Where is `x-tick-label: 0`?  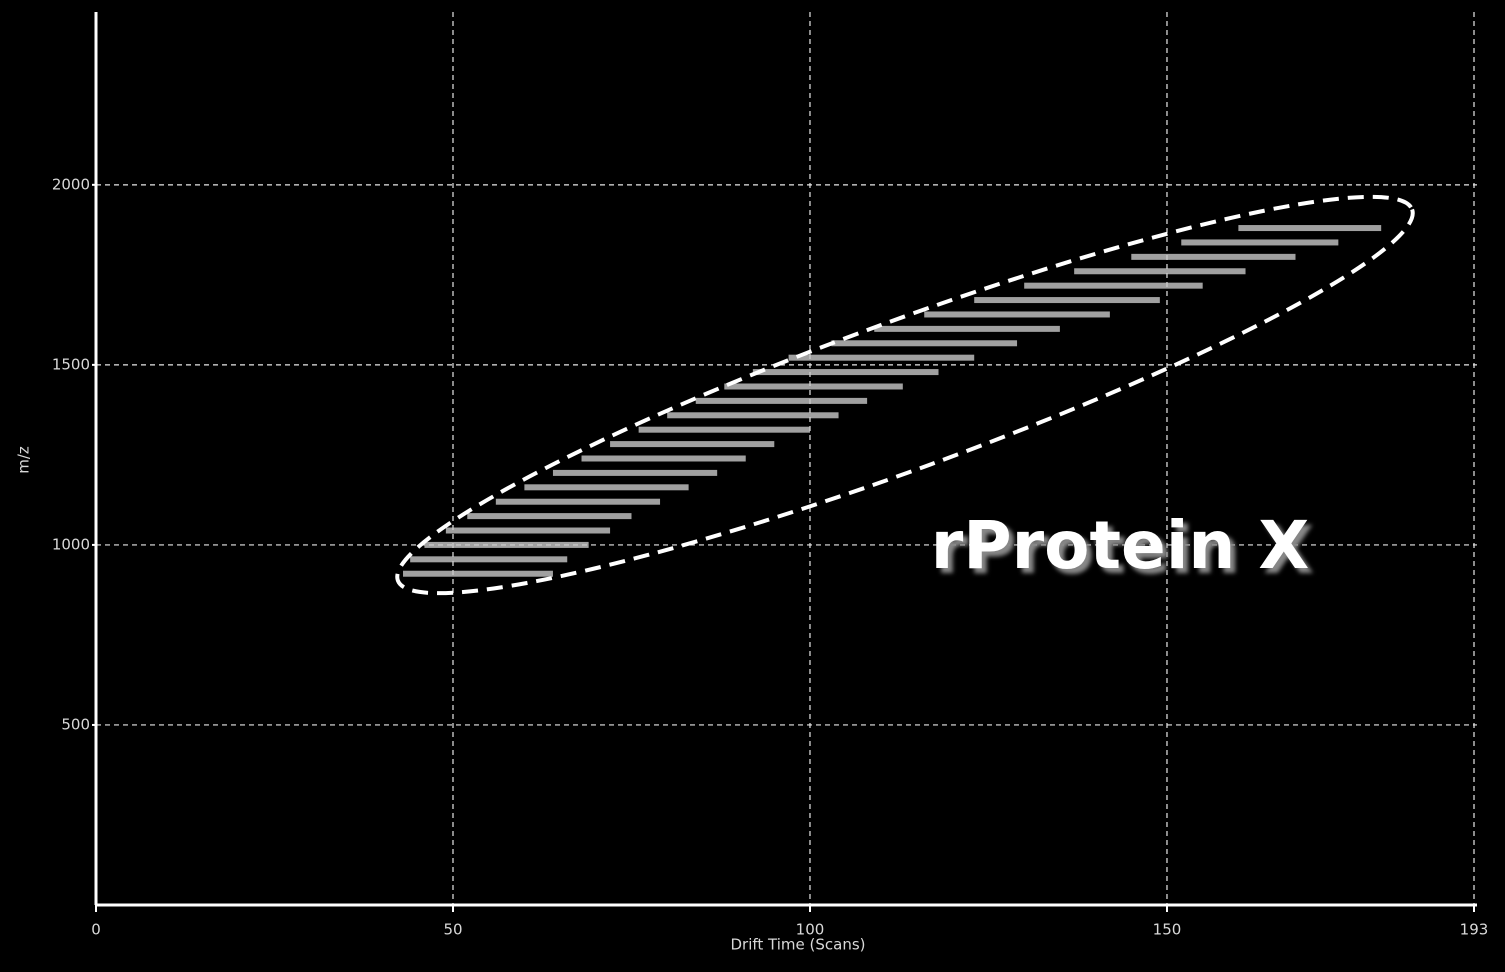 x-tick-label: 0 is located at coordinates (96, 930).